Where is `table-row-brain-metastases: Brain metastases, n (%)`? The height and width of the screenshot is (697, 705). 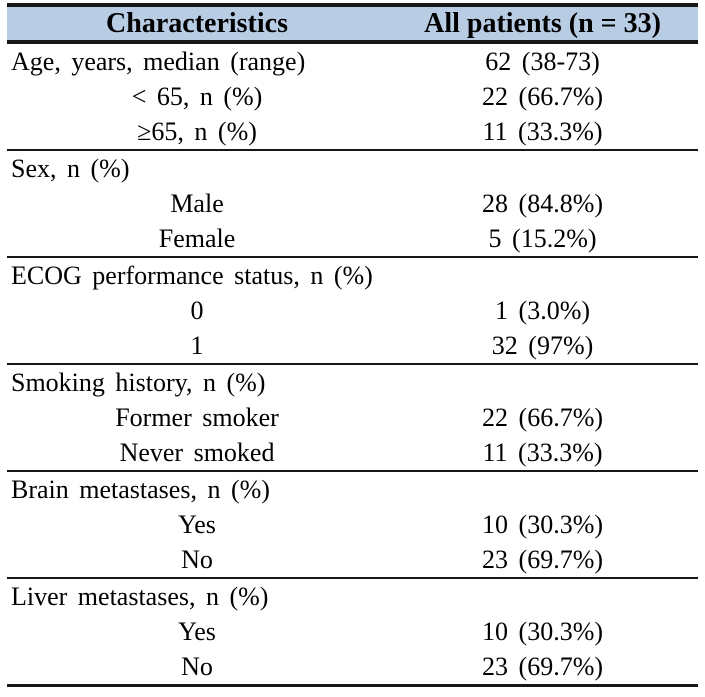 table-row-brain-metastases: Brain metastases, n (%) is located at coordinates (352, 488).